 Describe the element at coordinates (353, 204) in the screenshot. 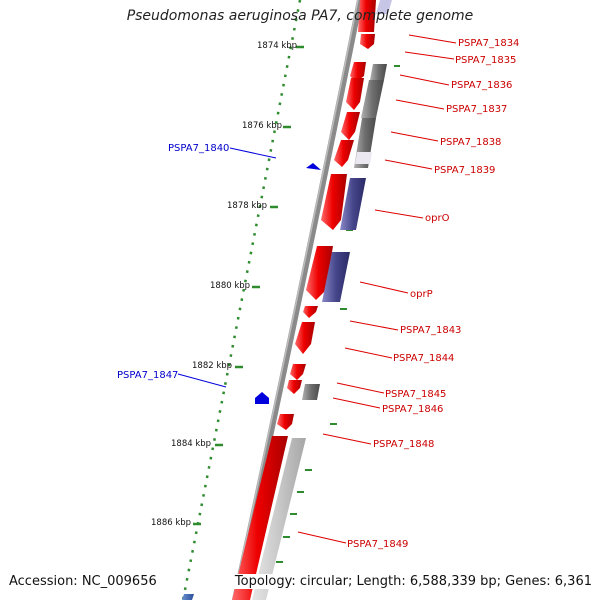

I see `gene-feature-opro-purple` at that location.